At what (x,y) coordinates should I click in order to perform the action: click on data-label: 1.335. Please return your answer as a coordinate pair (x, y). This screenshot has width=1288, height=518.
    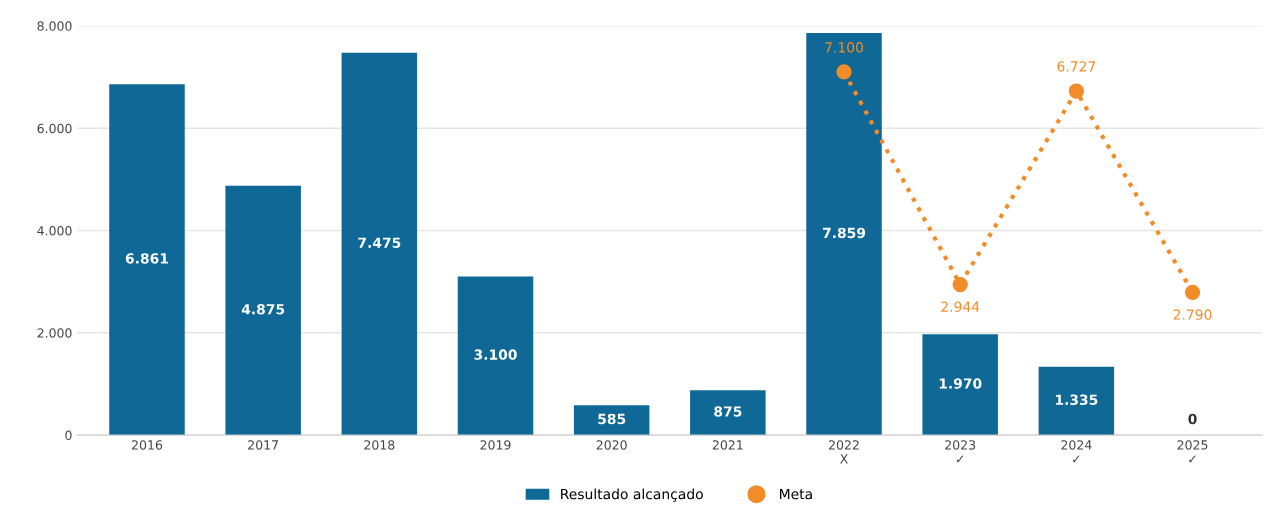
    Looking at the image, I should click on (1076, 400).